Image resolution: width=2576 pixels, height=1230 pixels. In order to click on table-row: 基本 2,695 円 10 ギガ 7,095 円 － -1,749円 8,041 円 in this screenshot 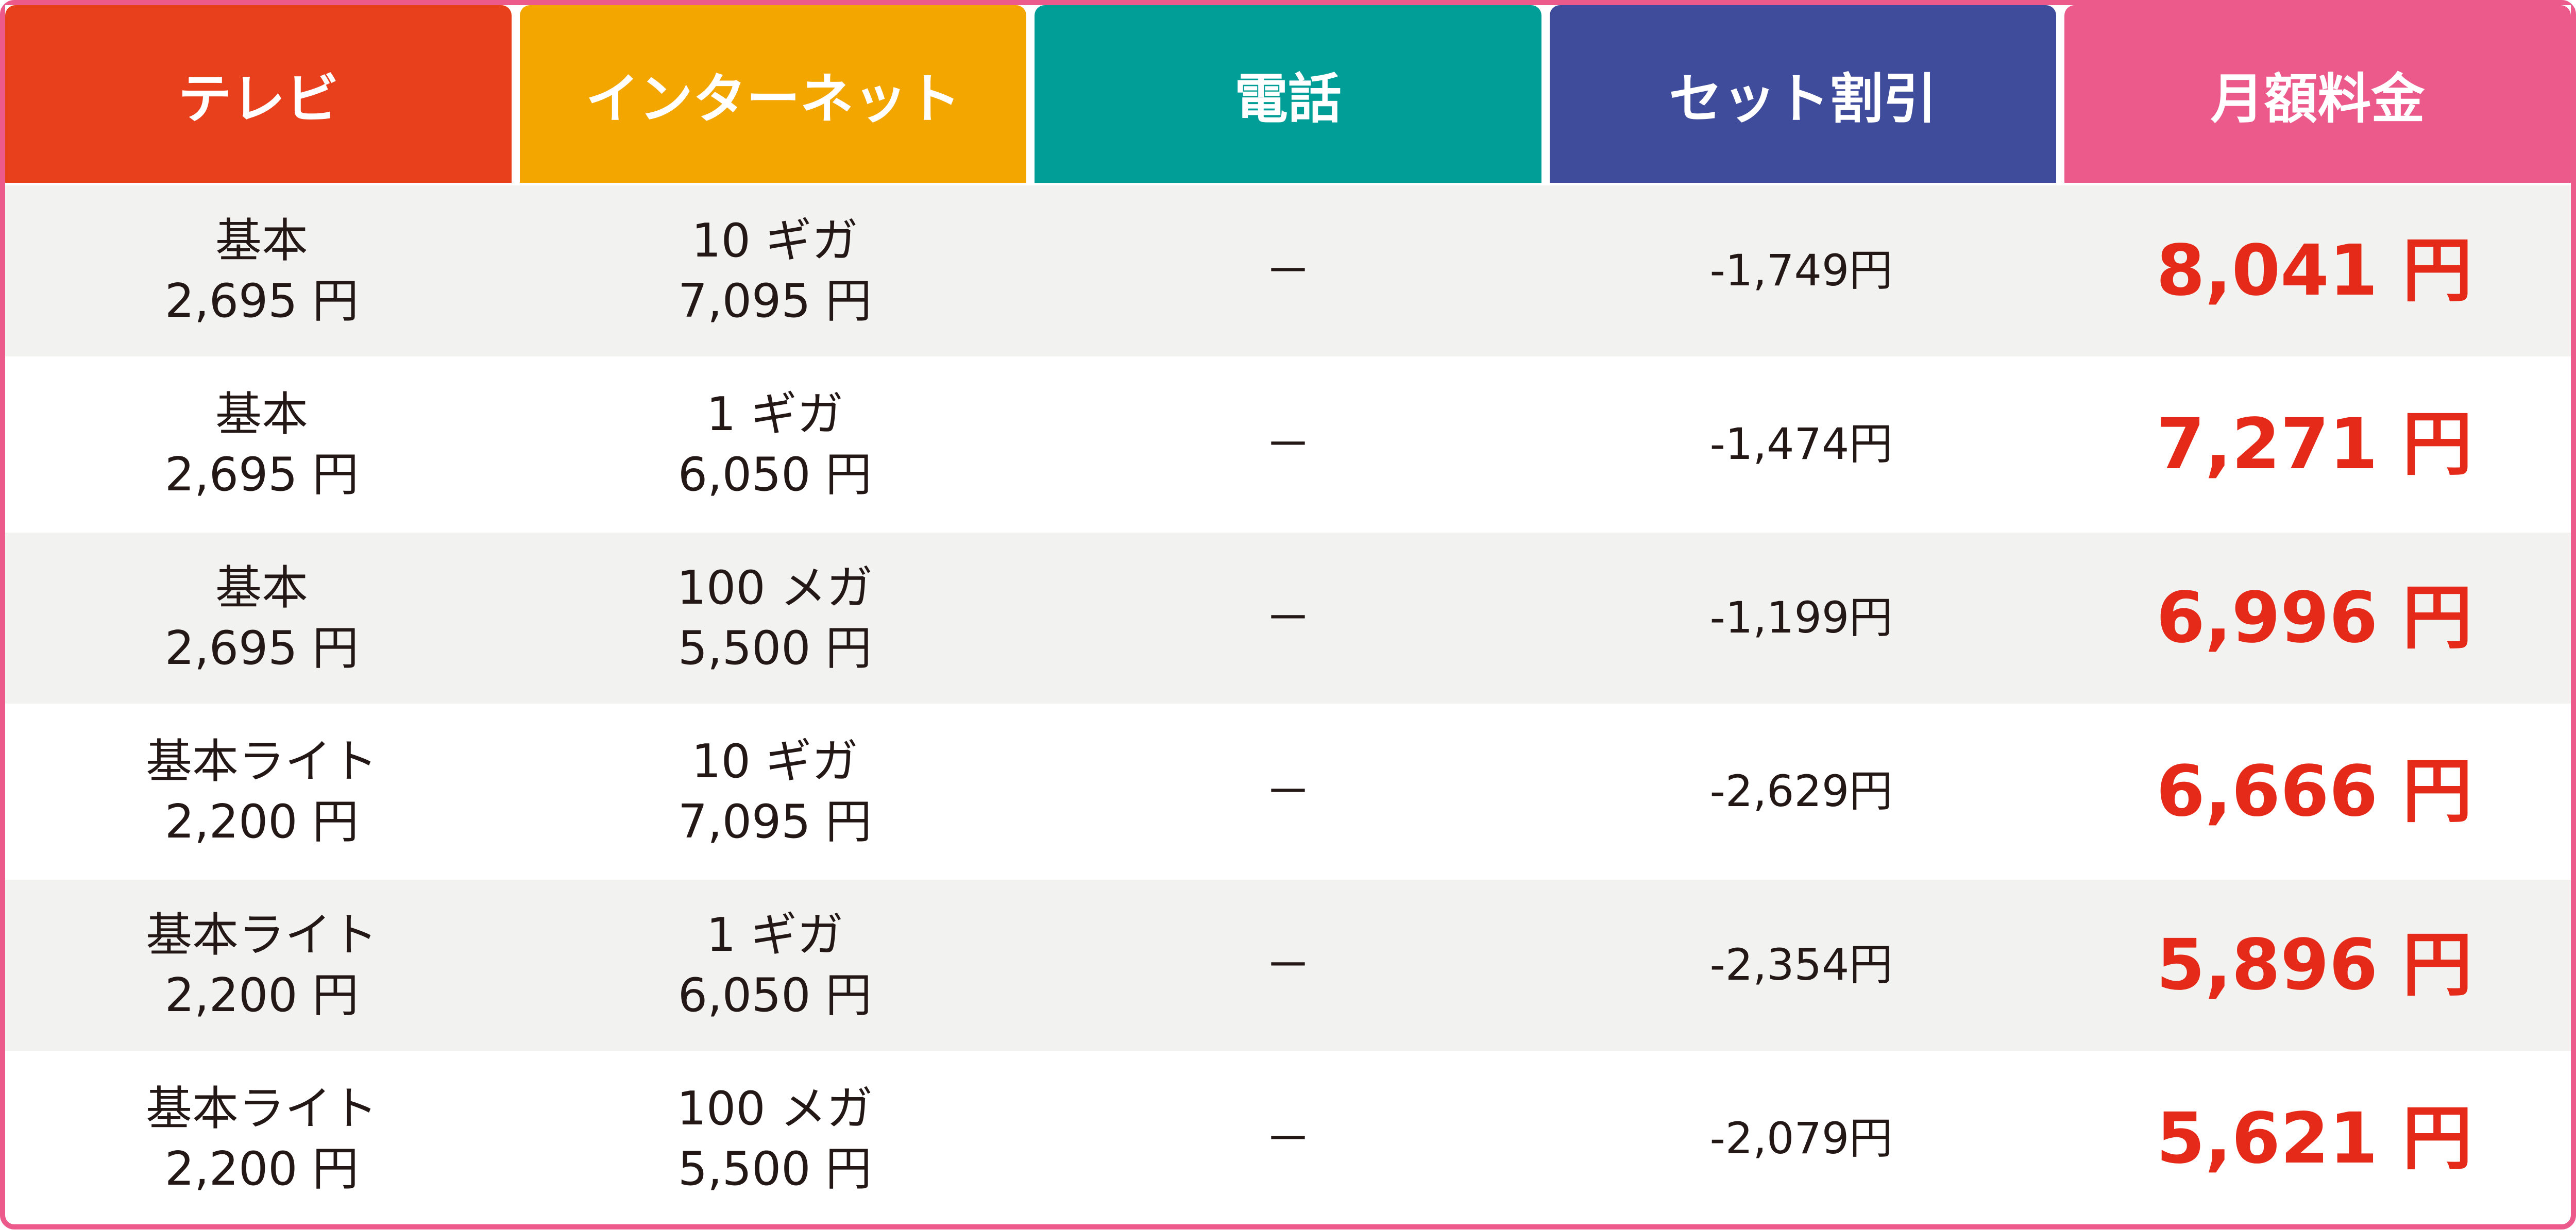, I will do `click(1288, 269)`.